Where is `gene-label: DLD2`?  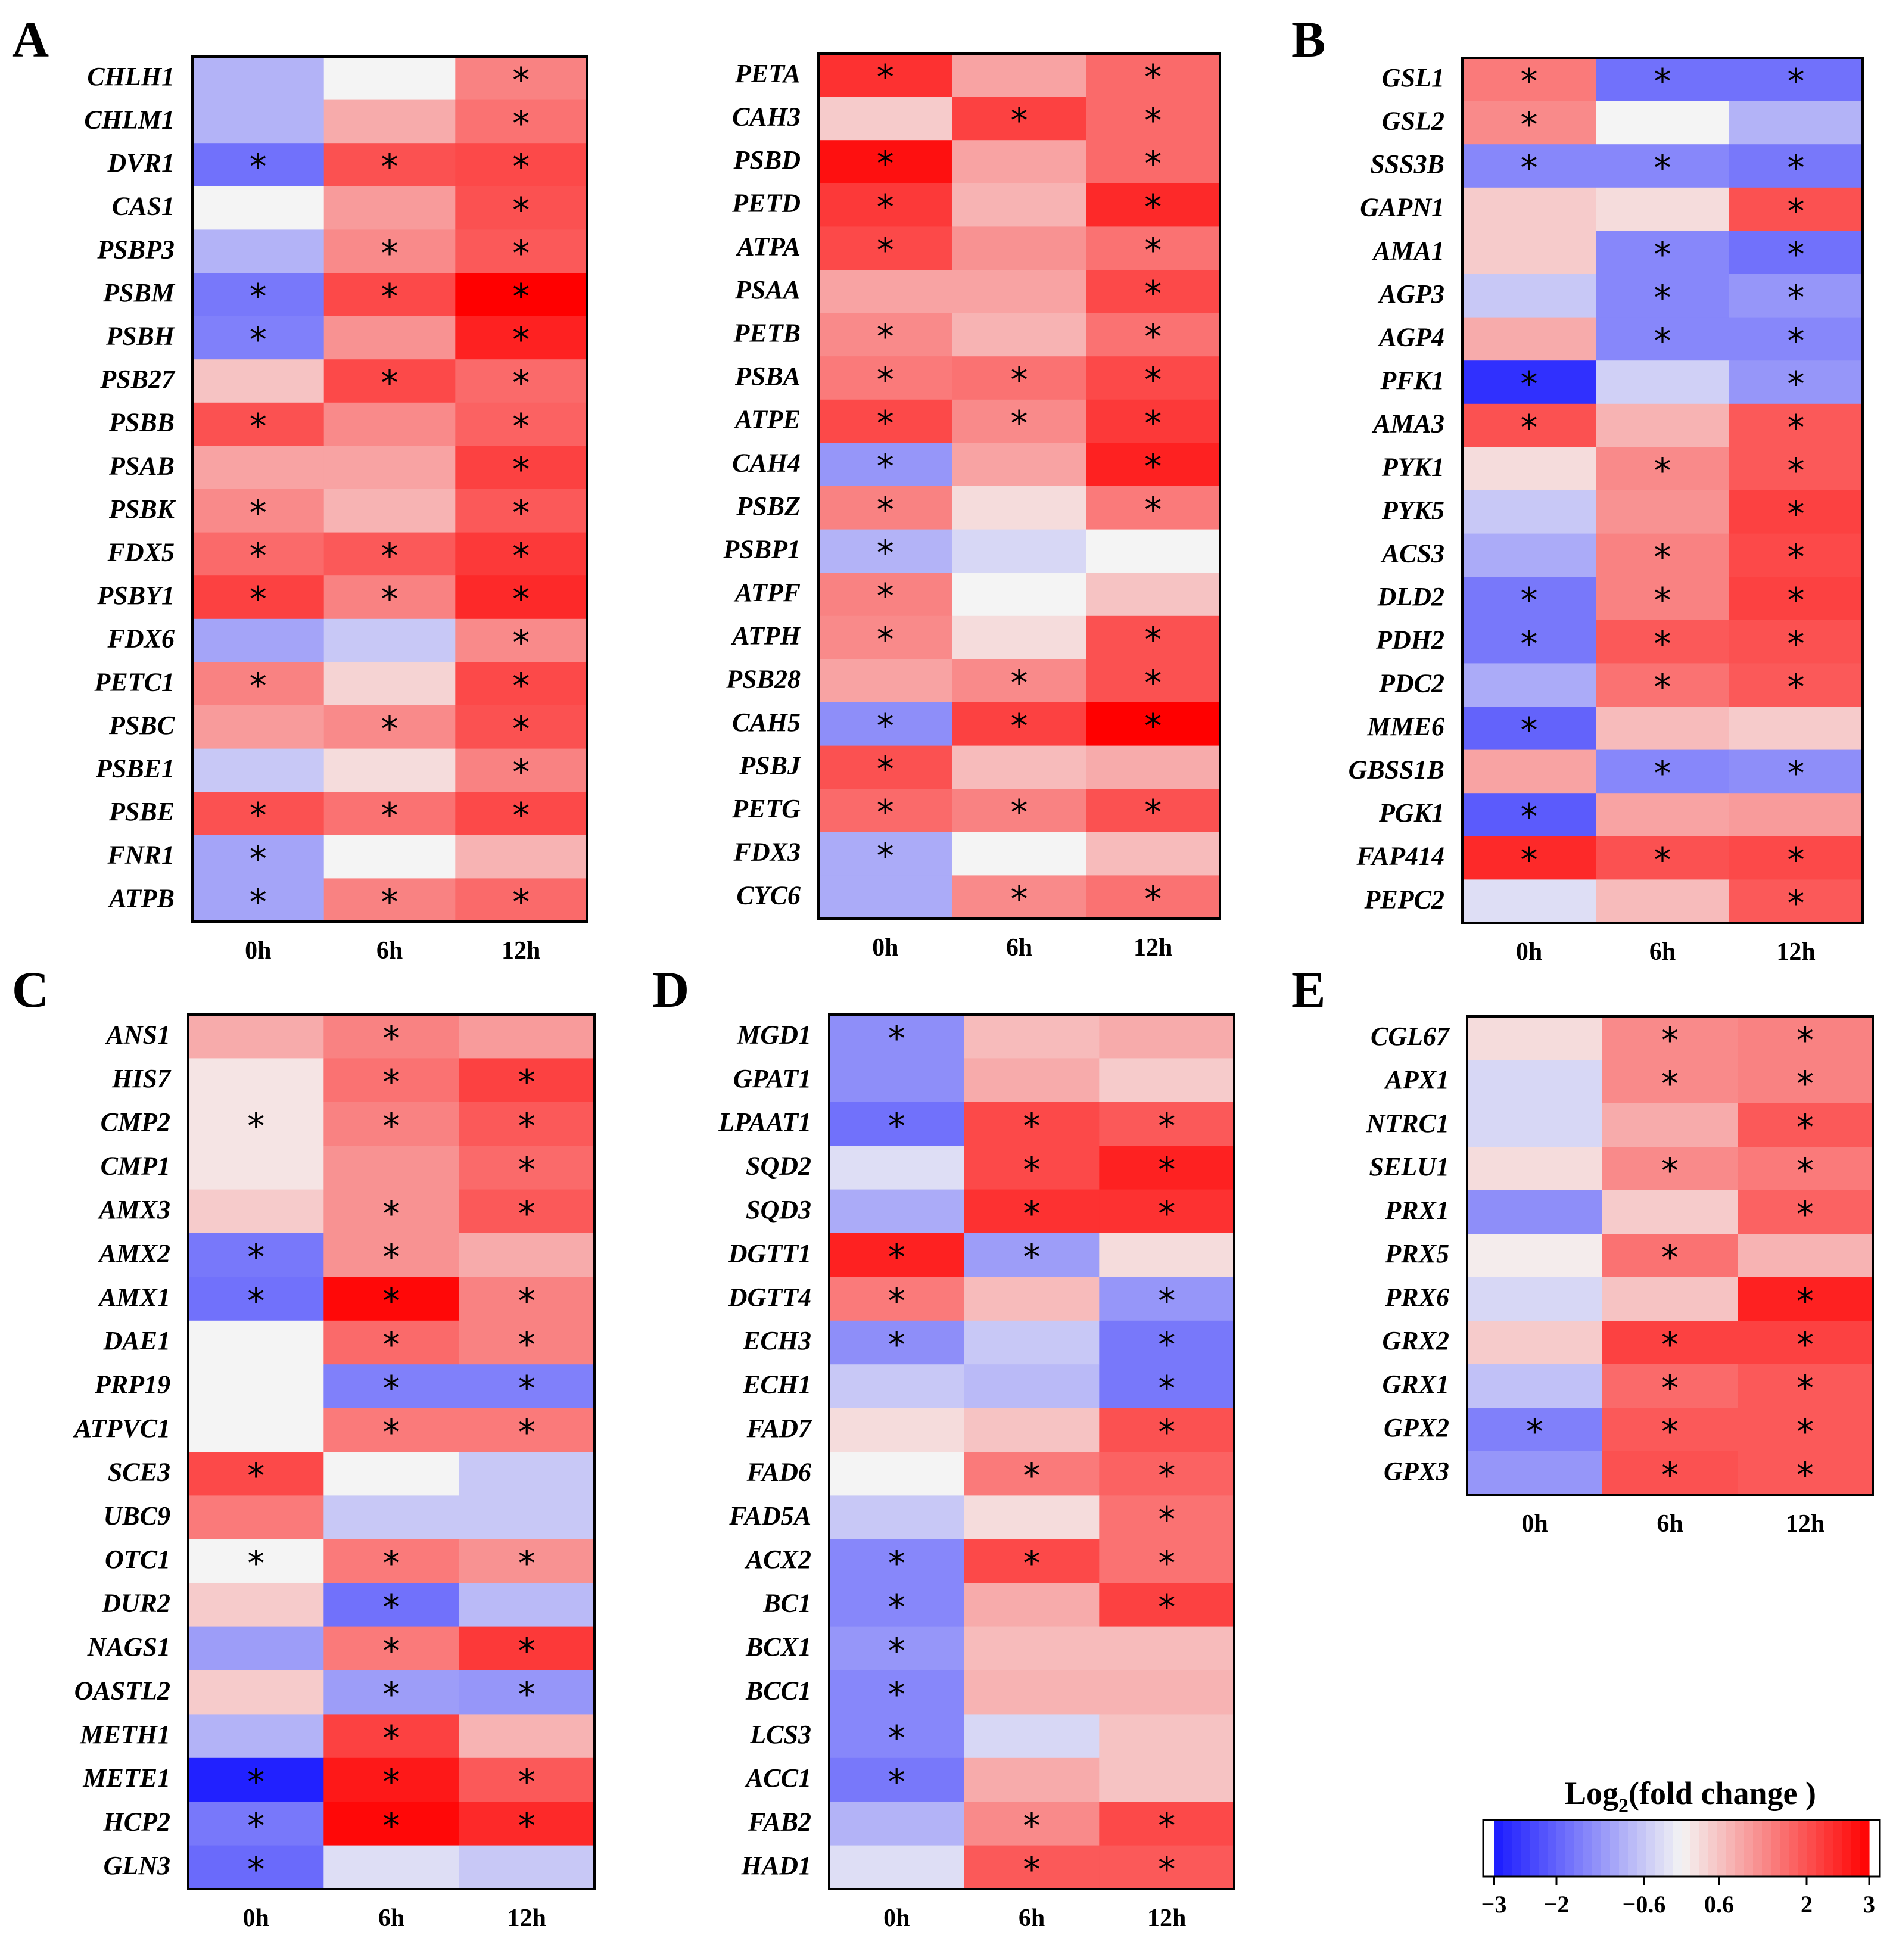
gene-label: DLD2 is located at coordinates (1411, 596).